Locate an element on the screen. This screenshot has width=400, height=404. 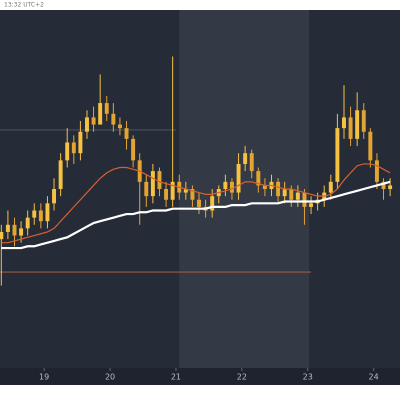
x-tick-label: 20 is located at coordinates (110, 377).